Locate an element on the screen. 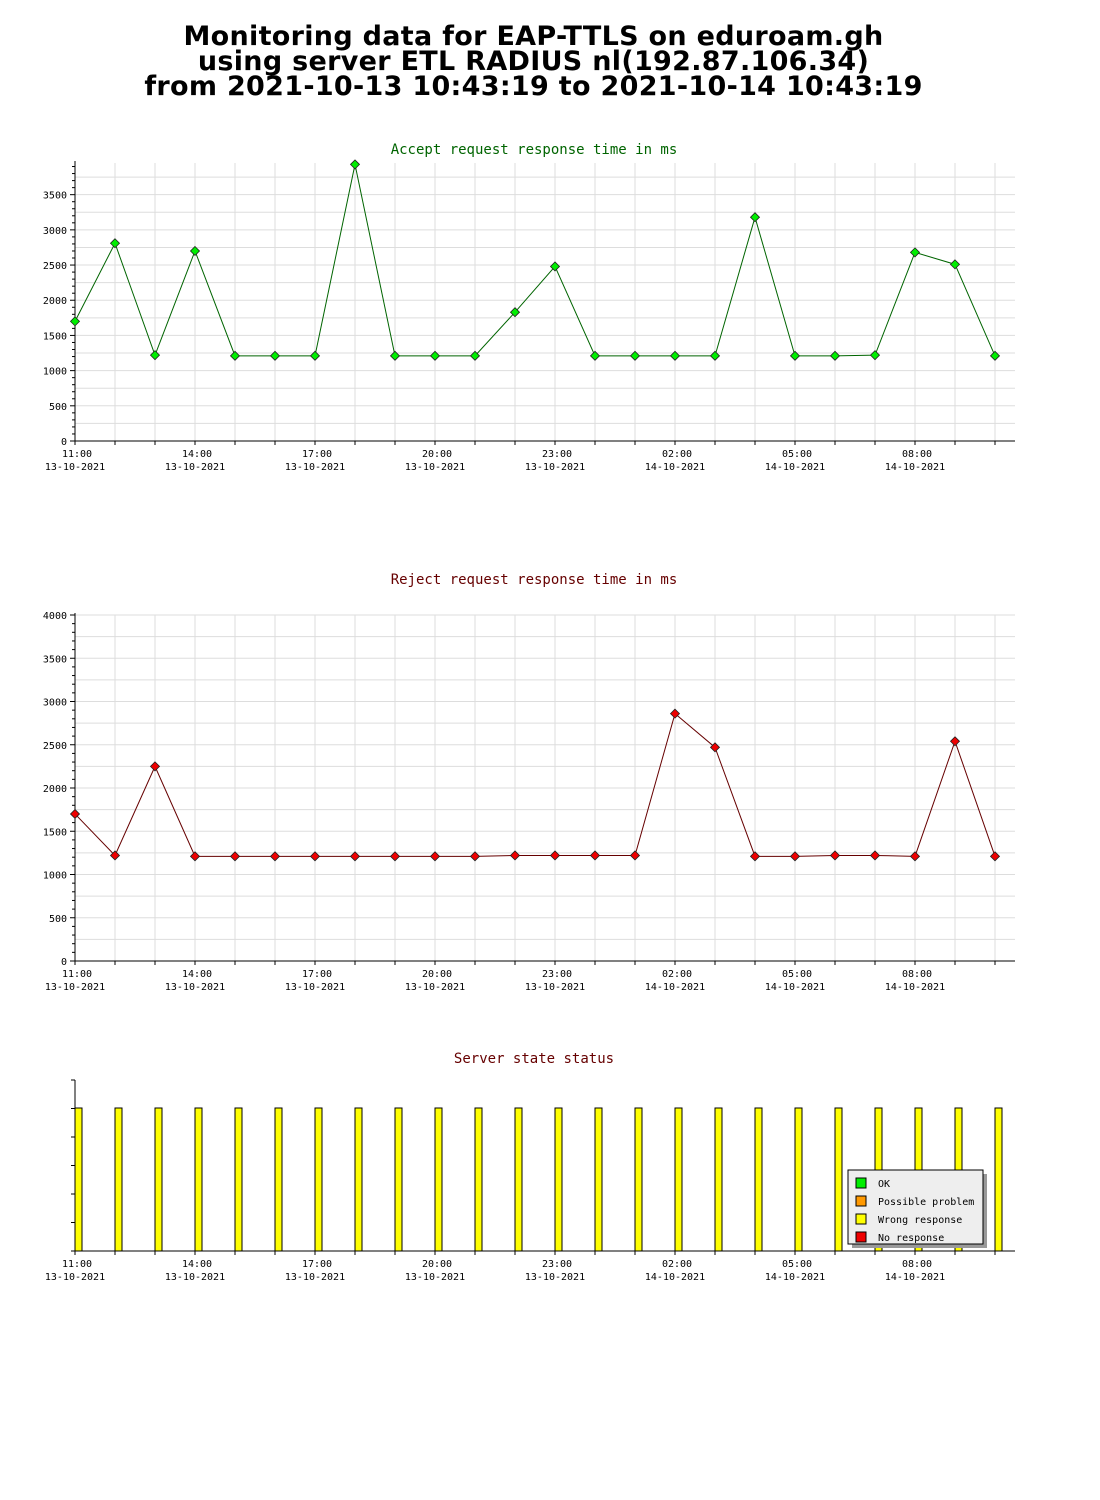  x-tick-time-label: 05:00 is located at coordinates (797, 974).